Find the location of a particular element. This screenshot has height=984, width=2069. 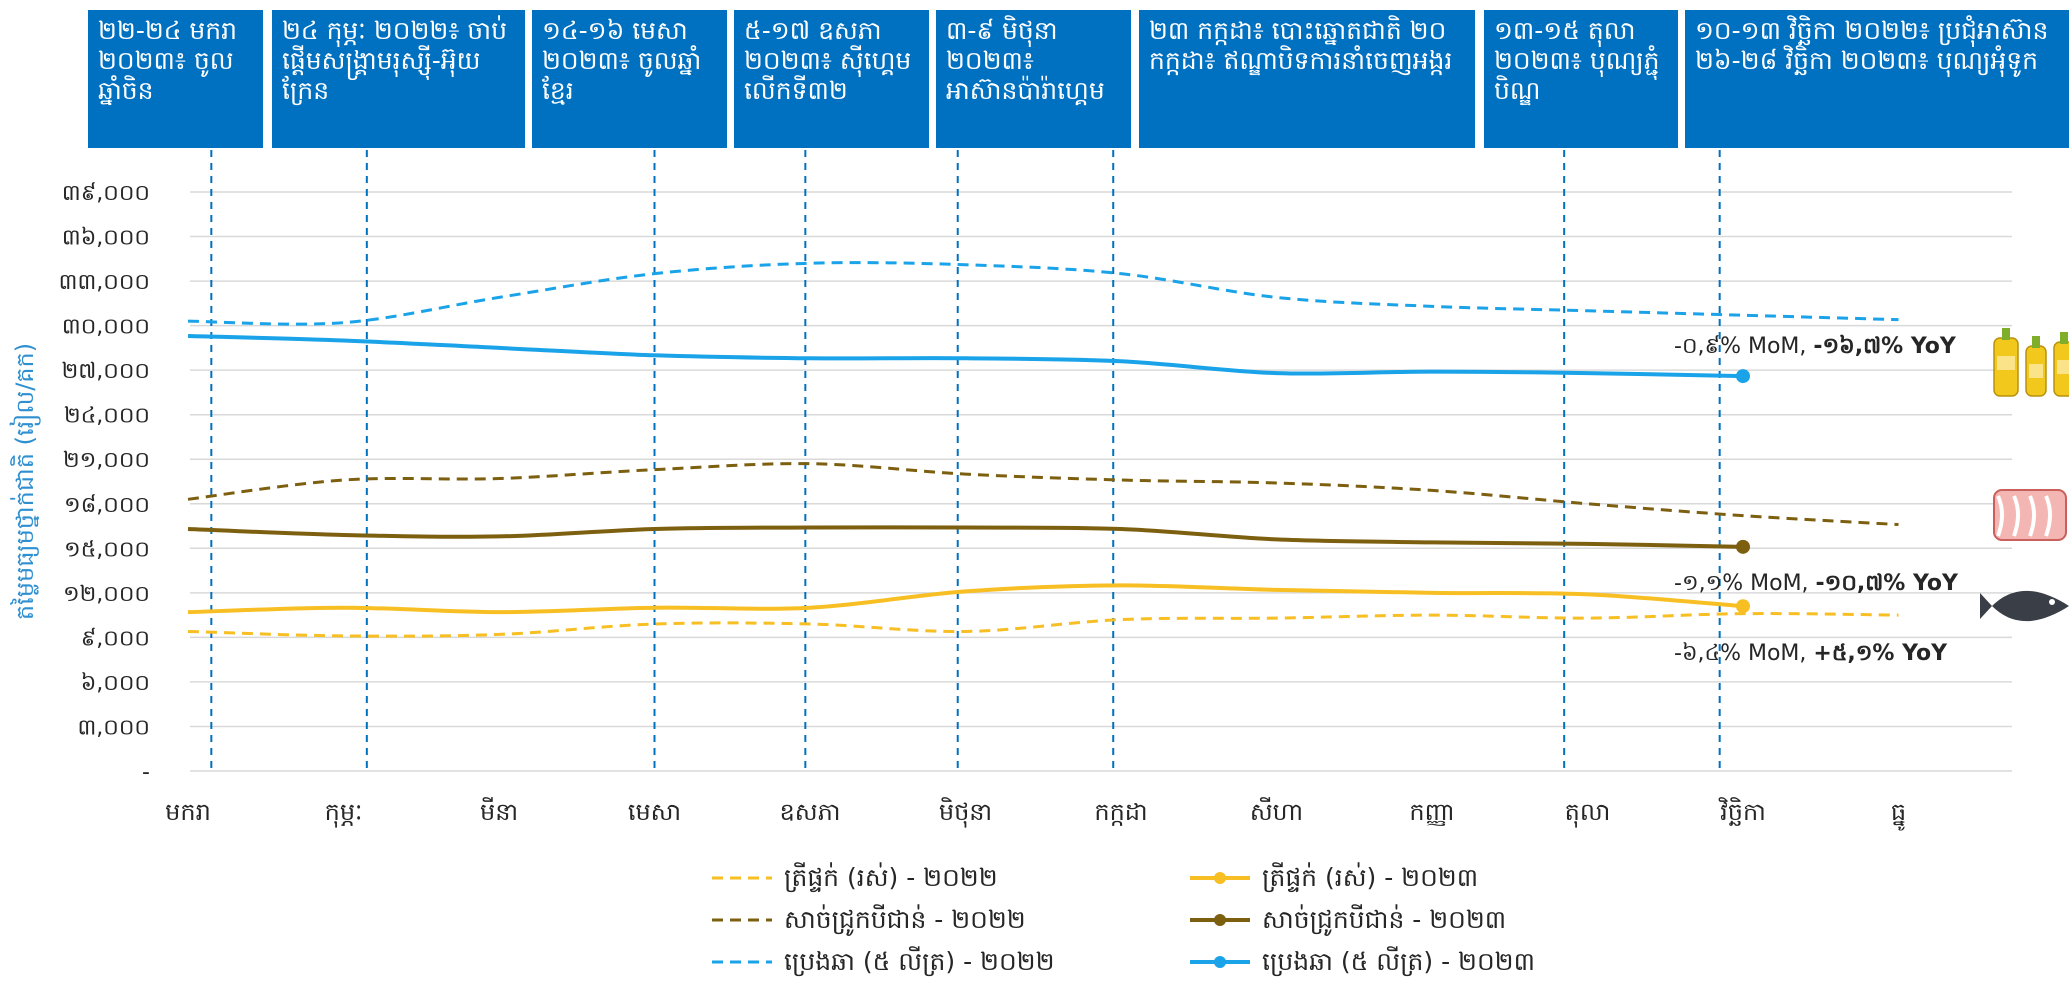

legend-label: ប្រេងឆា (៥ លីត្រ) - ២០២៣ is located at coordinates (1398, 961).